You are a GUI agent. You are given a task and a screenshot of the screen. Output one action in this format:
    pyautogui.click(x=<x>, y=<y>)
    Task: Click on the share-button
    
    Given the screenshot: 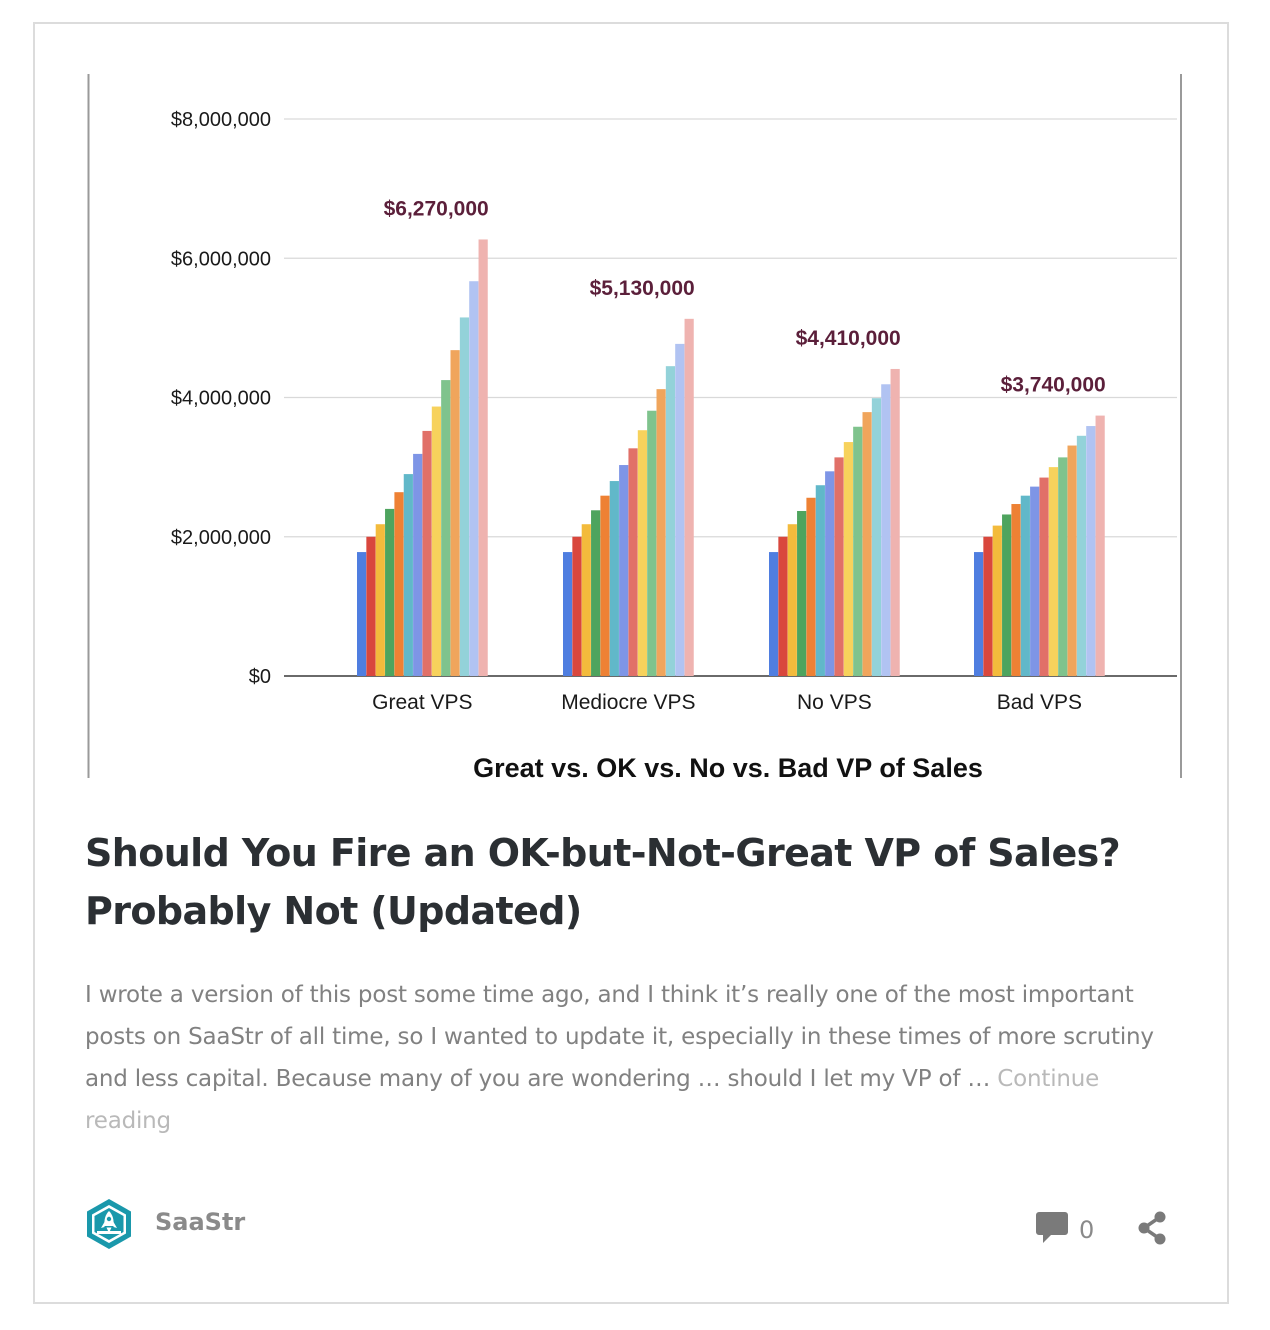 What is the action you would take?
    pyautogui.click(x=1152, y=1228)
    